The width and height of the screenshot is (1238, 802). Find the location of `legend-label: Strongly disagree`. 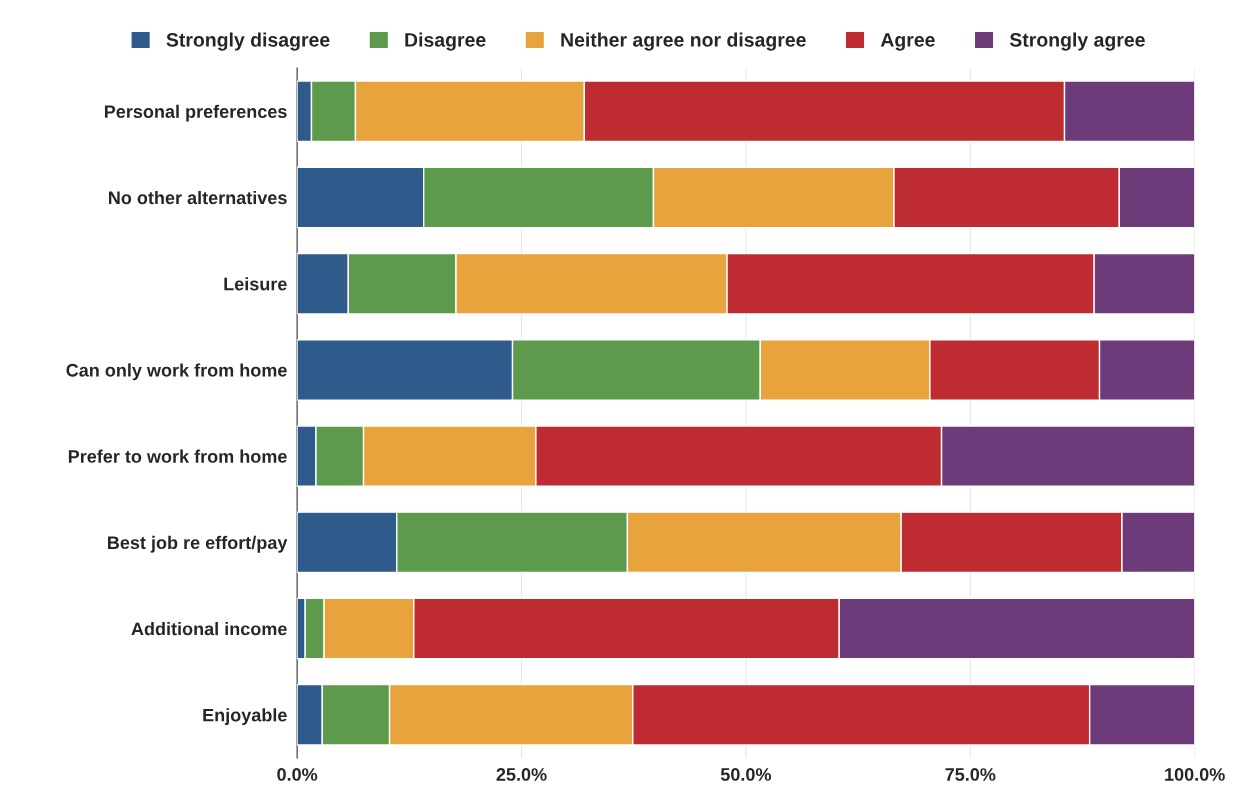

legend-label: Strongly disagree is located at coordinates (248, 41).